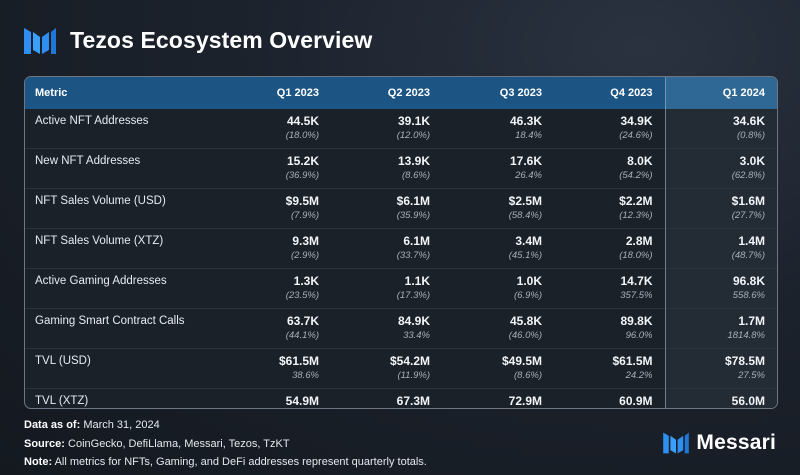  What do you see at coordinates (275, 208) in the screenshot?
I see `cell-q1-2023: $9.5M (7.9%)` at bounding box center [275, 208].